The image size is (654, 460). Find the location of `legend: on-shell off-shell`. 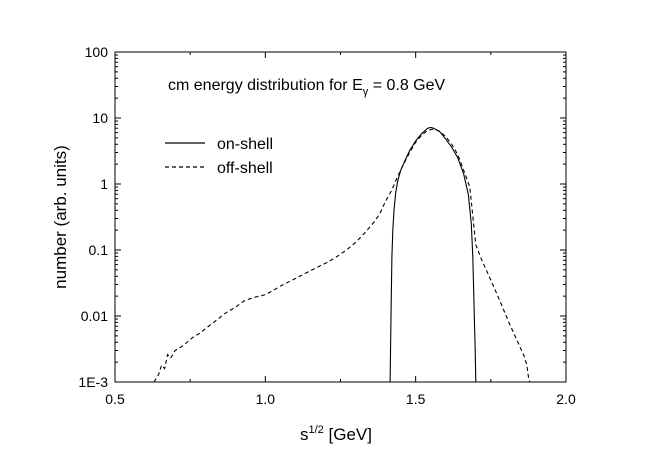

legend: on-shell off-shell is located at coordinates (219, 156).